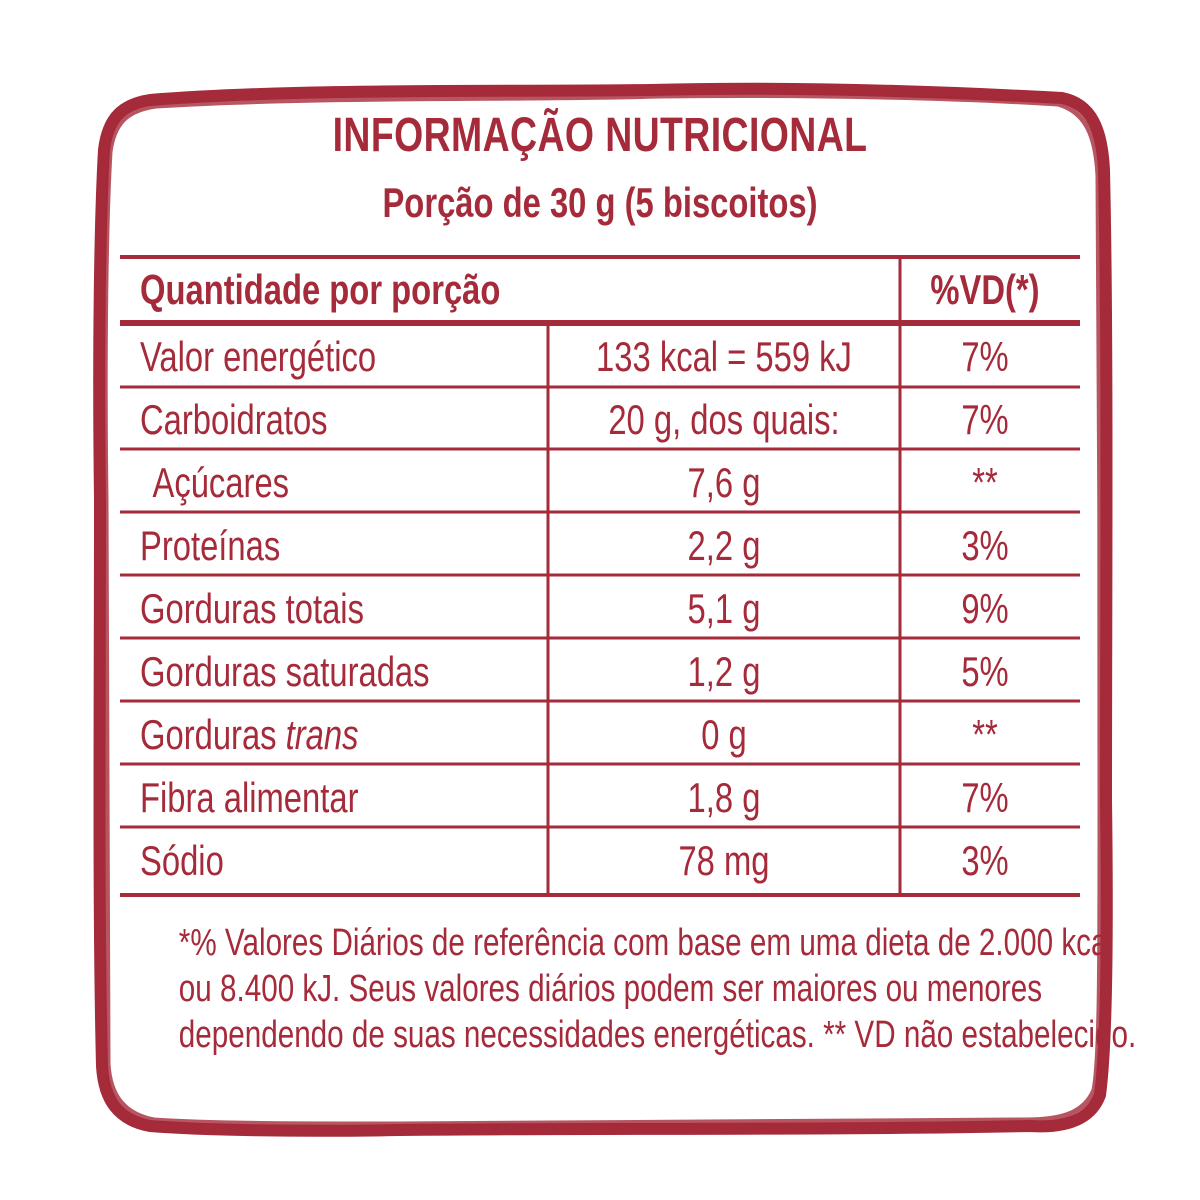 This screenshot has width=1200, height=1200. Describe the element at coordinates (724, 356) in the screenshot. I see `row-amount-energy: 133 kcal = 559 kJ` at that location.